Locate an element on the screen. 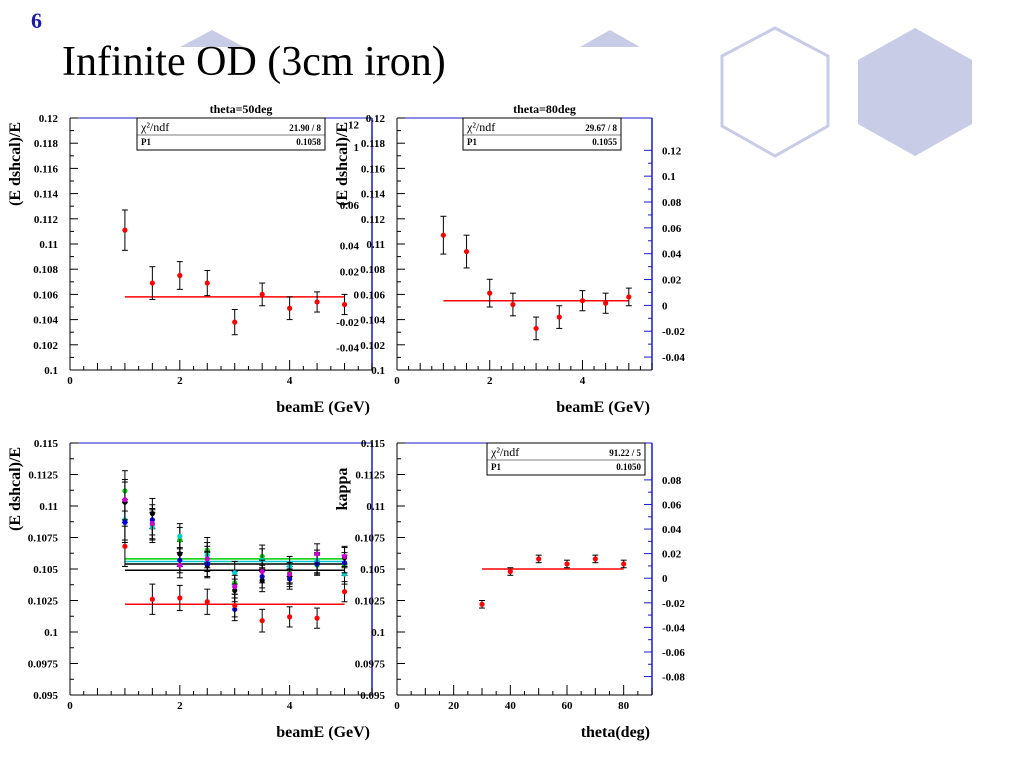 The image size is (1024, 768). x-axis-label: theta(deg) is located at coordinates (615, 732).